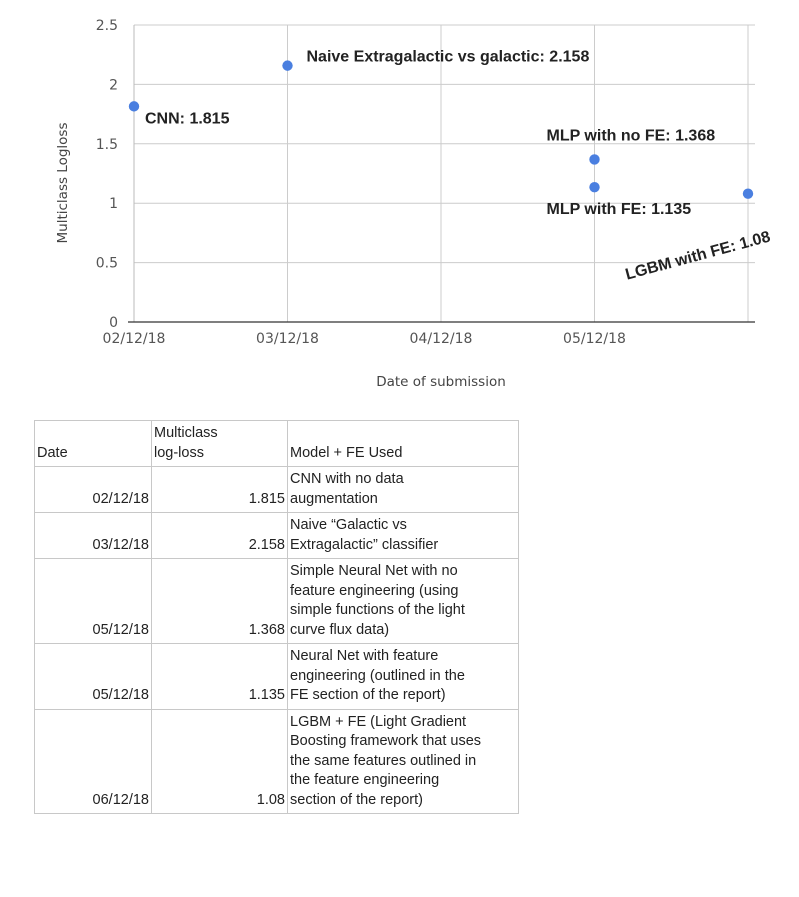 The height and width of the screenshot is (897, 799). Describe the element at coordinates (364, 339) in the screenshot. I see `x-axis-ticks: 02/12/18 03/12/18 04/12/18 05/12/18` at that location.